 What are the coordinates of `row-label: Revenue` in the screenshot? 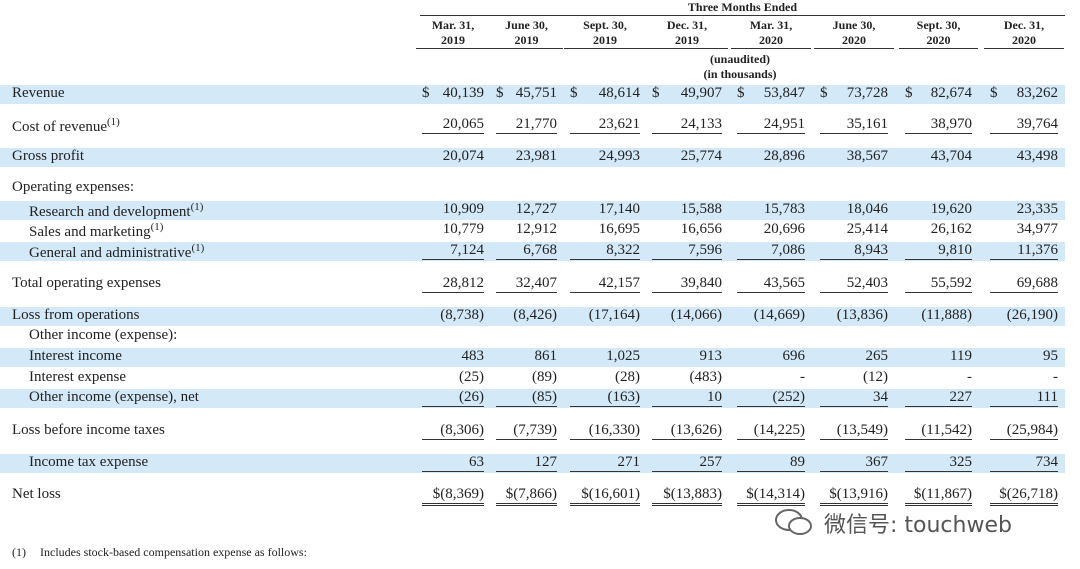 It's located at (38, 93).